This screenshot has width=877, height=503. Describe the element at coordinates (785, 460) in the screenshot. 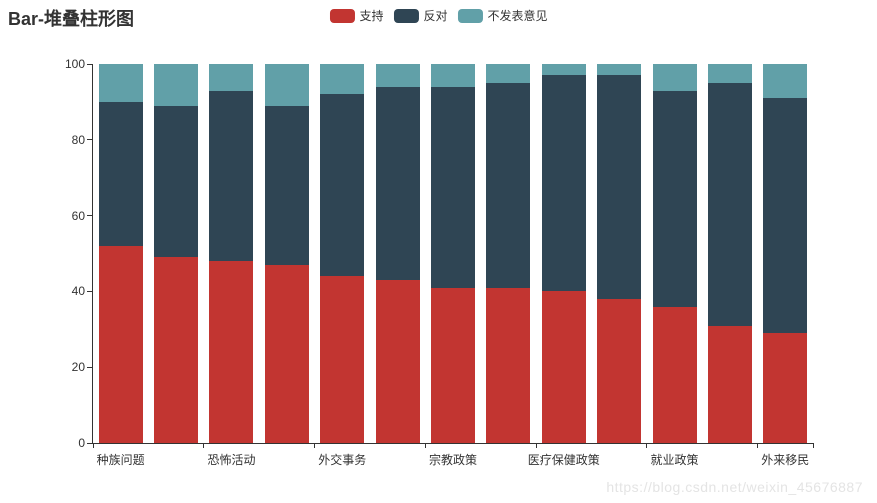

I see `x-axis-label: 外来移民` at that location.